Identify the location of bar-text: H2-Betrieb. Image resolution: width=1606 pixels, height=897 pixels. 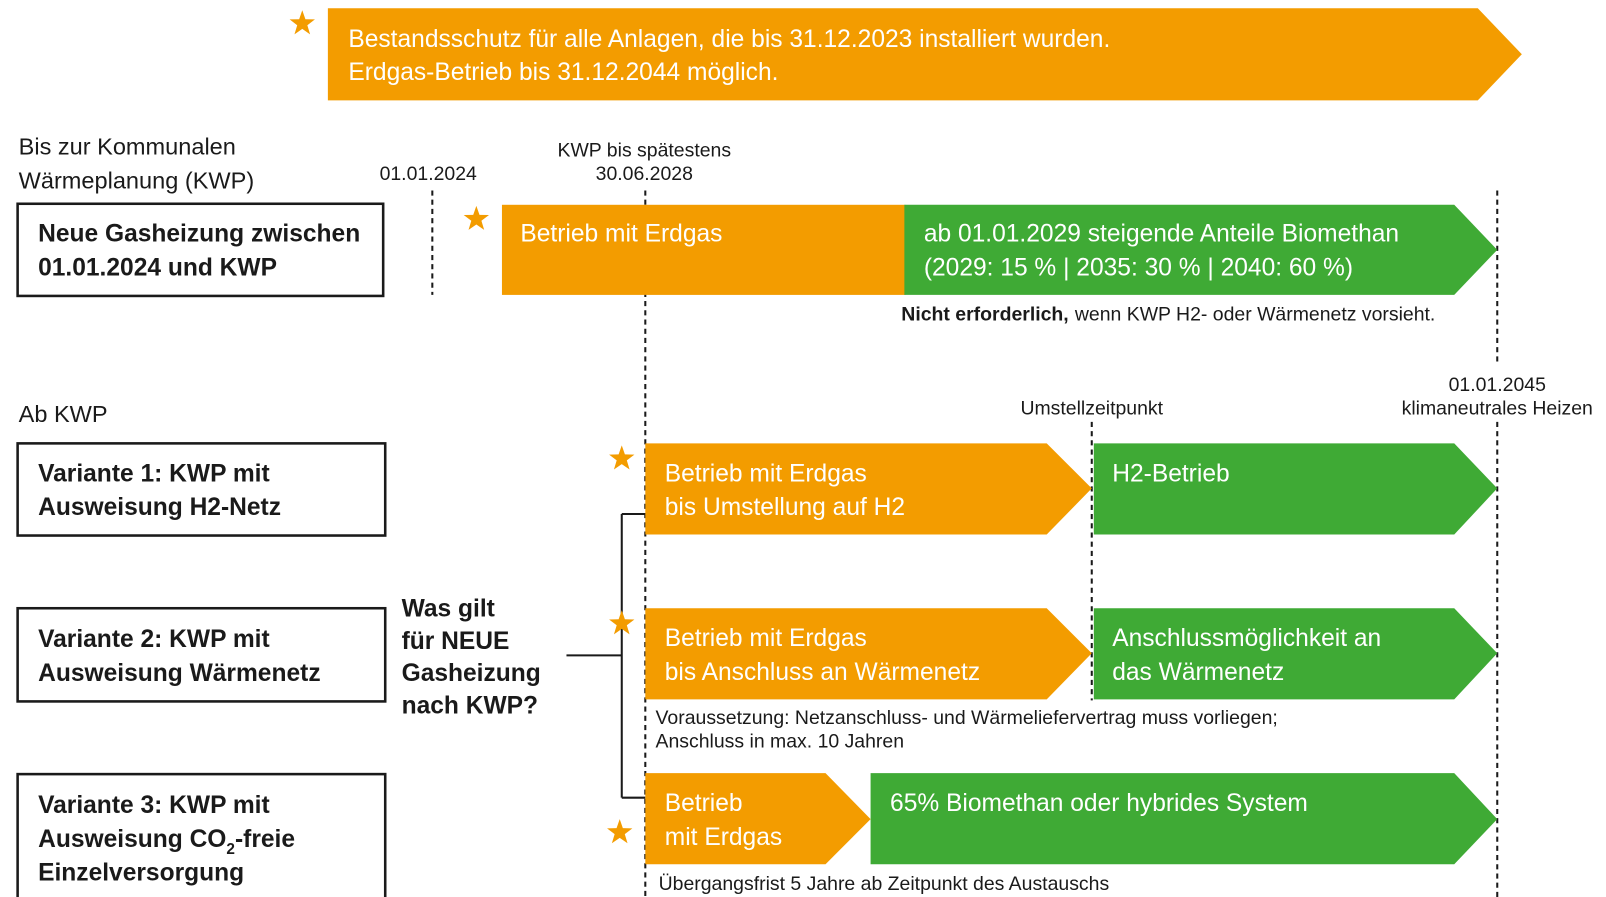
(1170, 473).